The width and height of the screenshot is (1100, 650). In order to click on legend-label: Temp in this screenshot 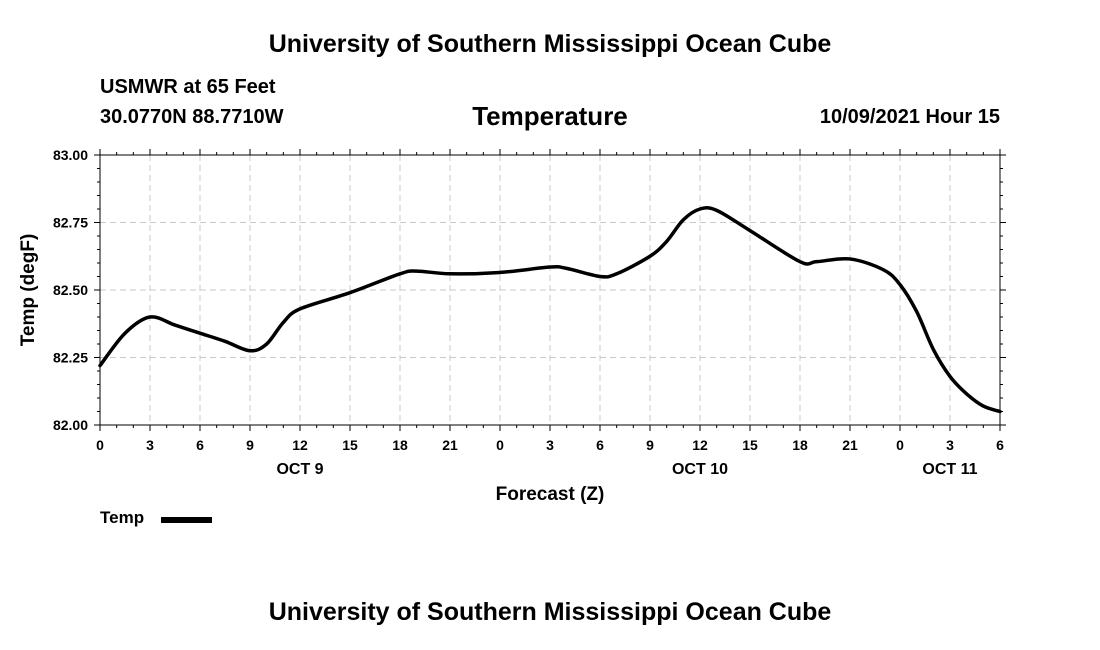, I will do `click(122, 517)`.